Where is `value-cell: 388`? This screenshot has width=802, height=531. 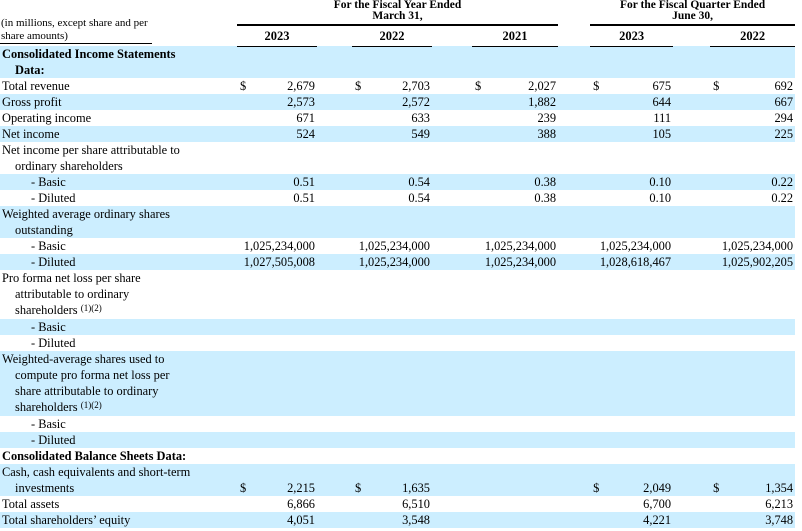
value-cell: 388 is located at coordinates (515, 134).